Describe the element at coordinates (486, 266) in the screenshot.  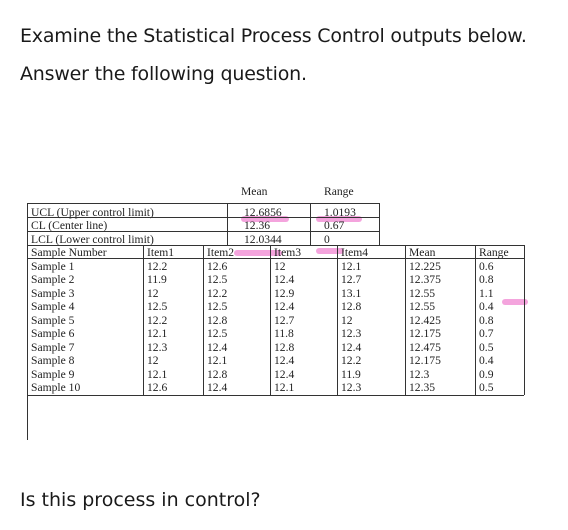
I see `sample-range: 0.6` at that location.